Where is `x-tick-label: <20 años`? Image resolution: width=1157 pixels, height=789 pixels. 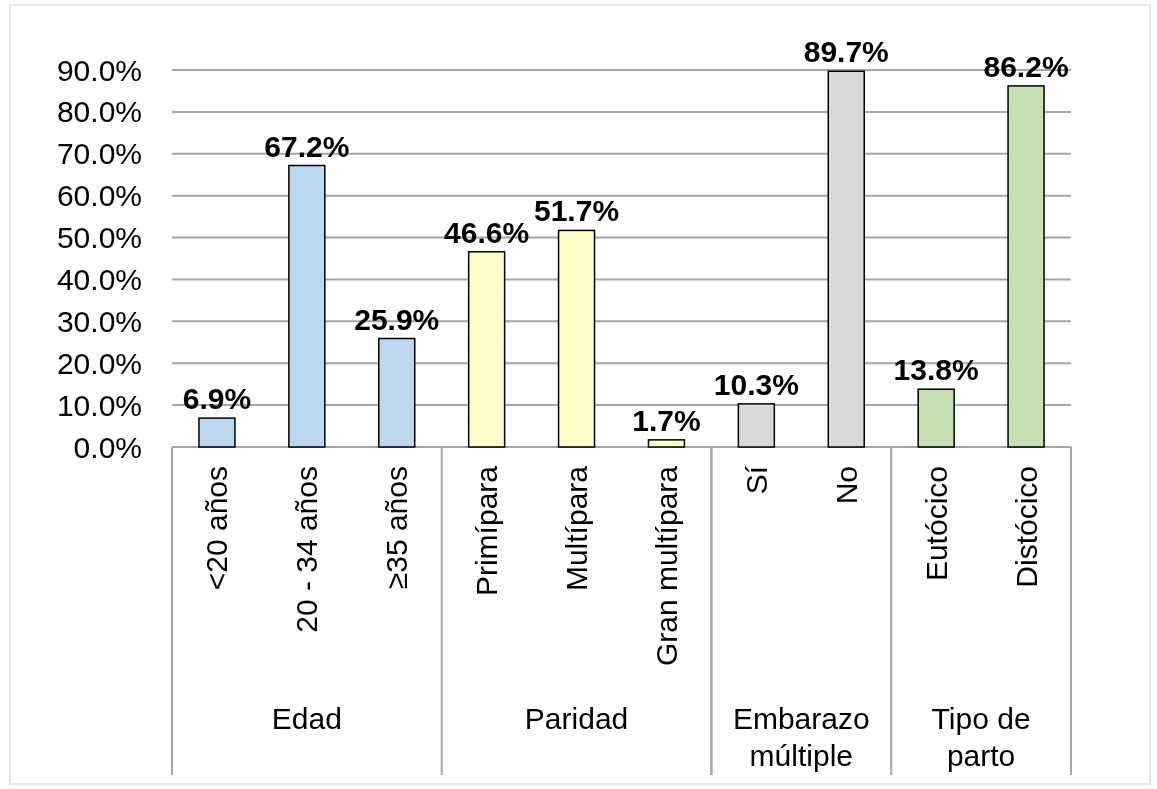
x-tick-label: <20 años is located at coordinates (217, 528).